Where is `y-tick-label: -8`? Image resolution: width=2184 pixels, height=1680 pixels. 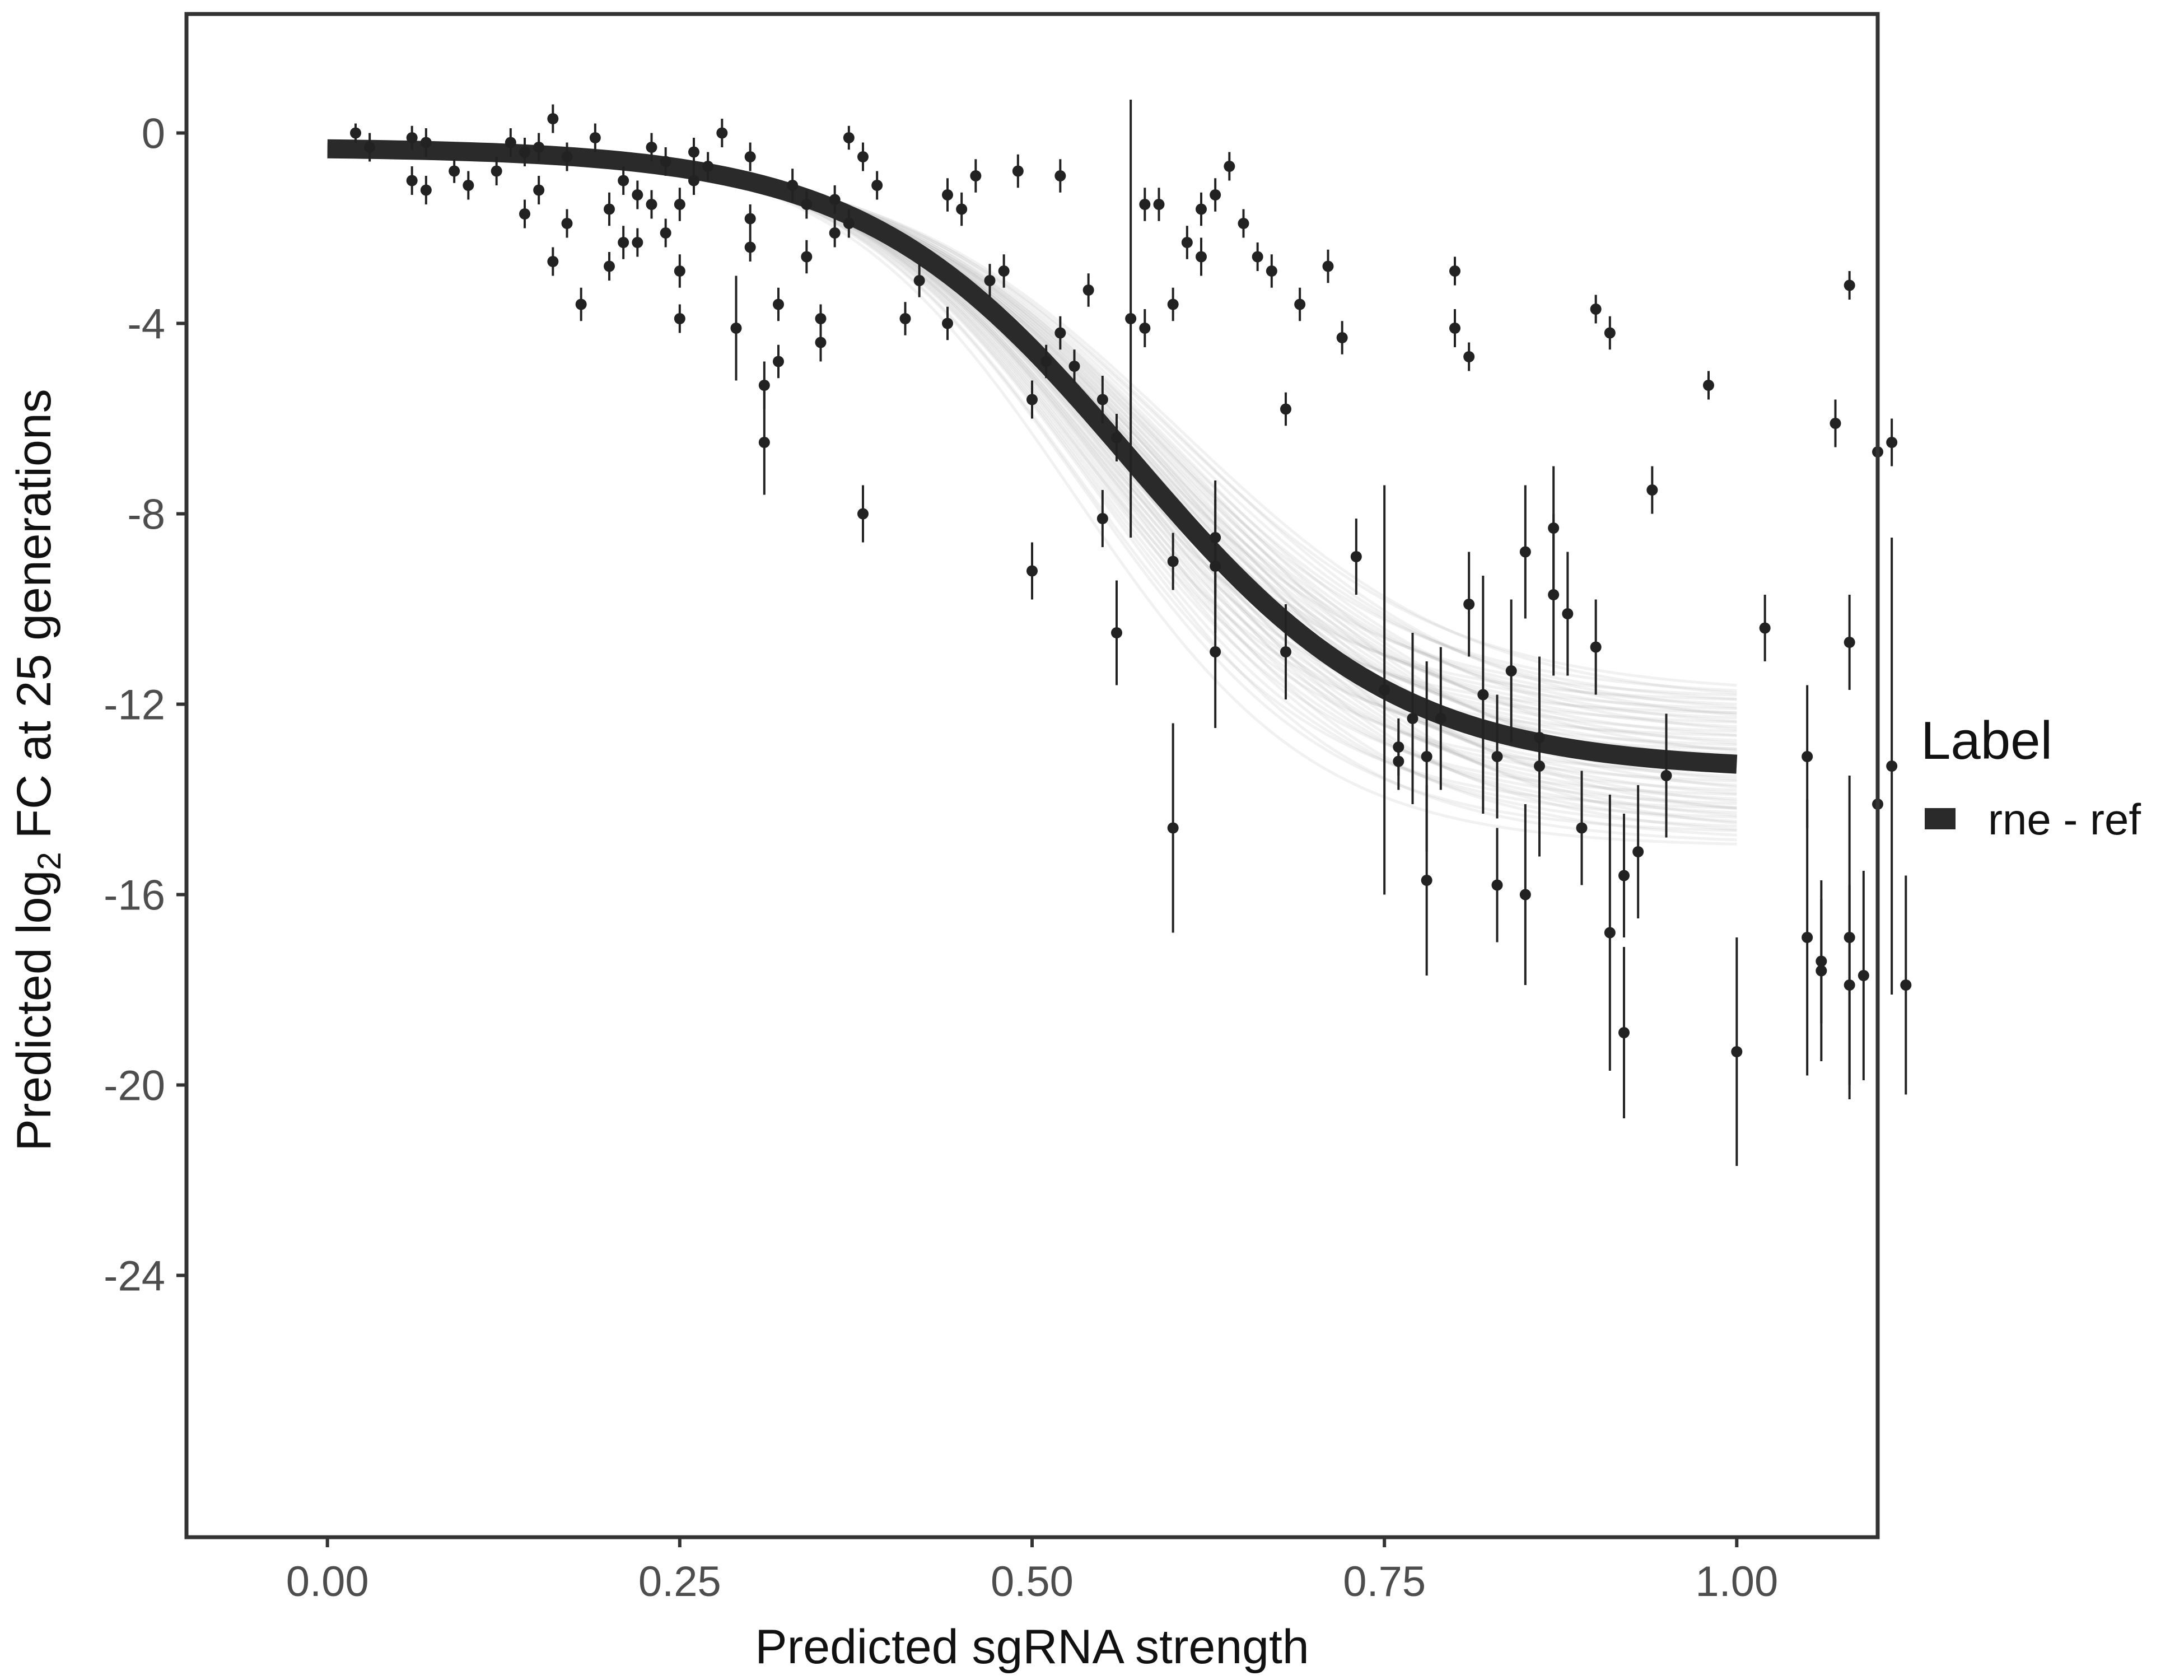 y-tick-label: -8 is located at coordinates (146, 515).